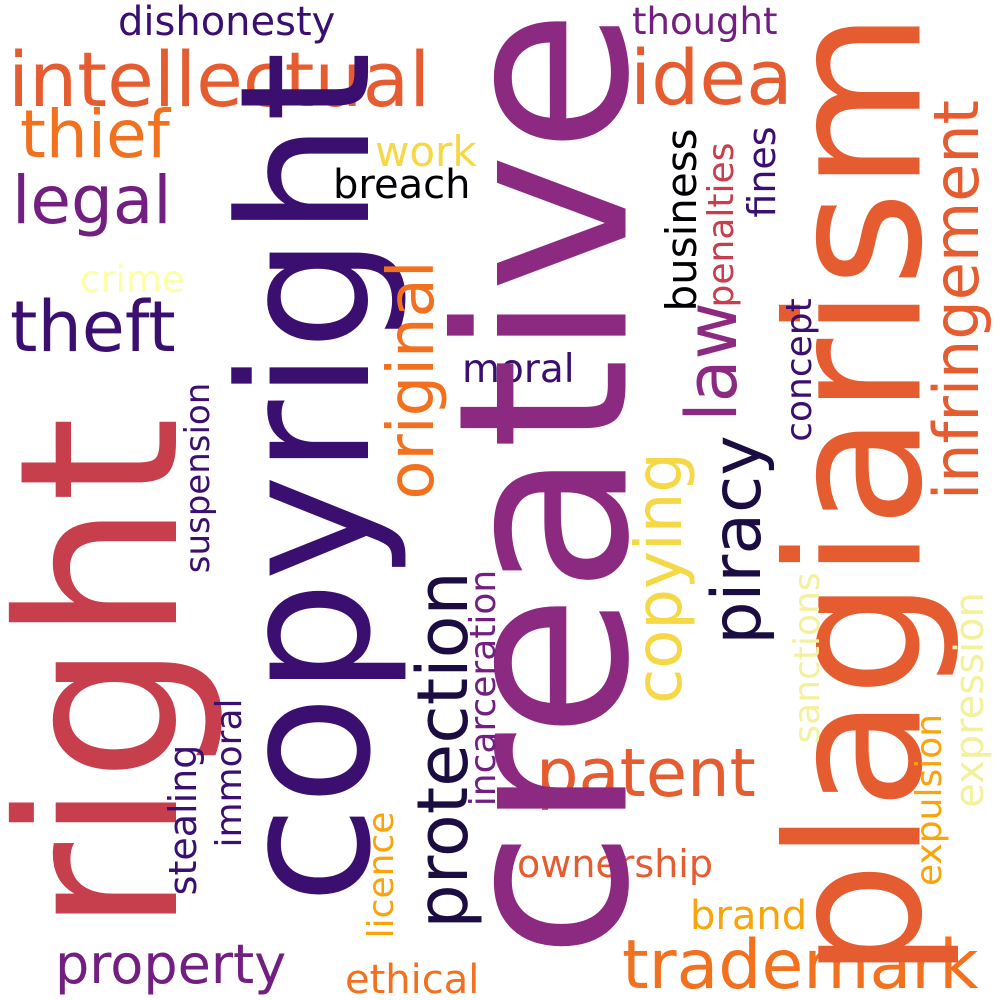  Describe the element at coordinates (93, 327) in the screenshot. I see `word-theft: theft` at that location.